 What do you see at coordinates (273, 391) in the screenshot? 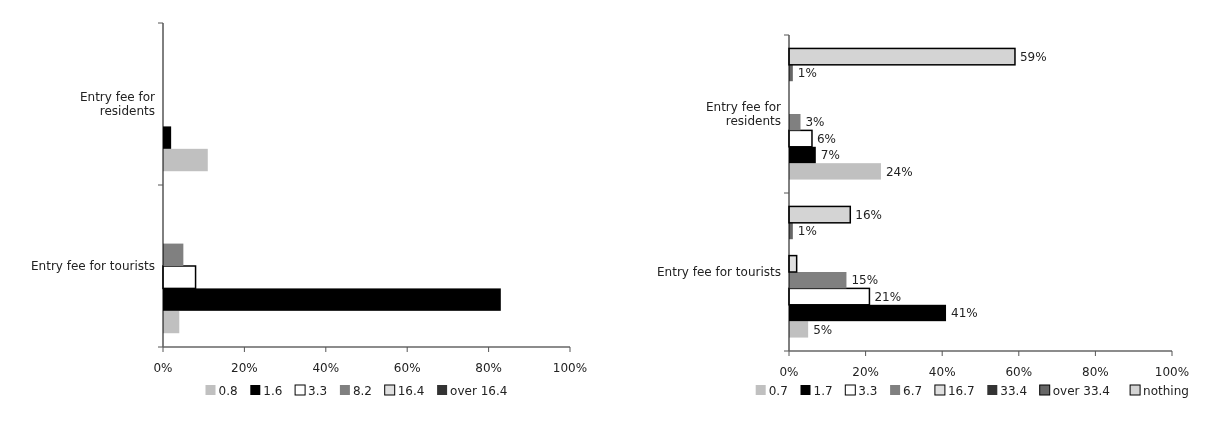
I see `legend-label: 1.6` at bounding box center [273, 391].